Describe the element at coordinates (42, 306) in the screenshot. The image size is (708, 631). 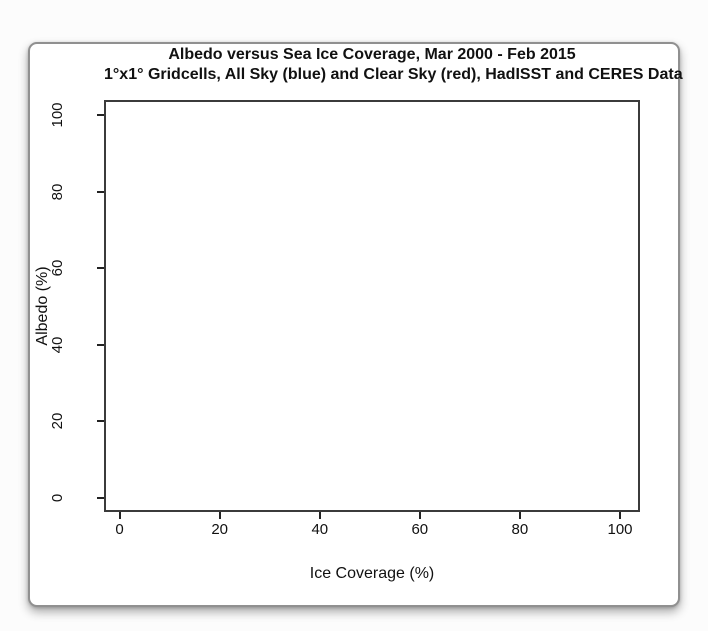
I see `y-axis-title: Albedo (%)` at that location.